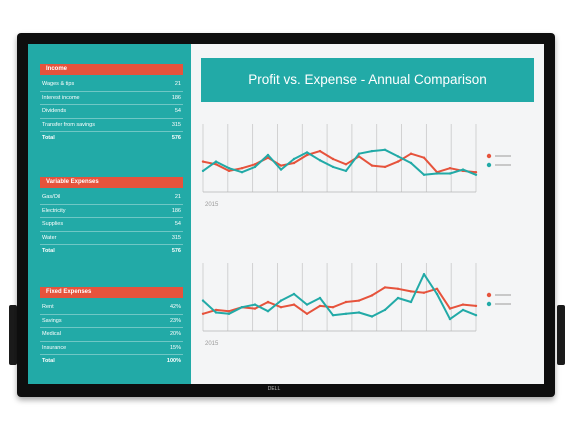 The height and width of the screenshot is (430, 574). I want to click on row-value: 15%, so click(175, 347).